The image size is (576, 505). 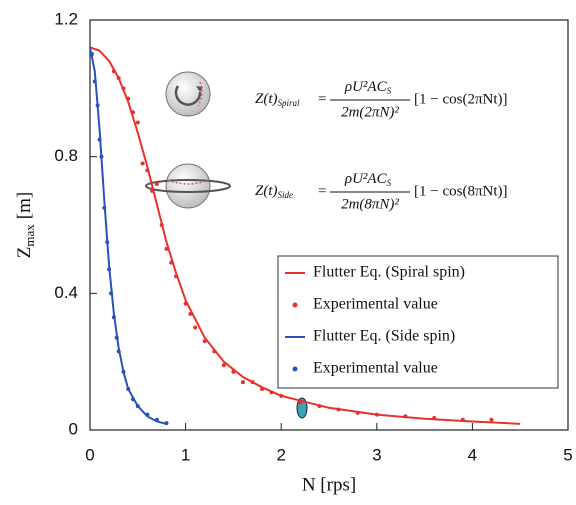 What do you see at coordinates (24, 253) in the screenshot?
I see `y-label-main: Z` at bounding box center [24, 253].